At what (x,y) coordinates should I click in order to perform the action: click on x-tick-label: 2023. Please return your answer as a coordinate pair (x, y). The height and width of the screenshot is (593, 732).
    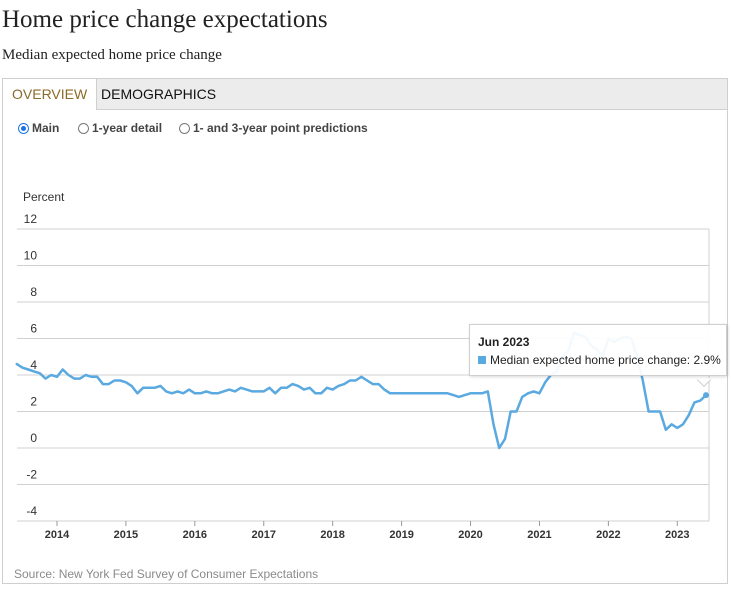
    Looking at the image, I should click on (677, 535).